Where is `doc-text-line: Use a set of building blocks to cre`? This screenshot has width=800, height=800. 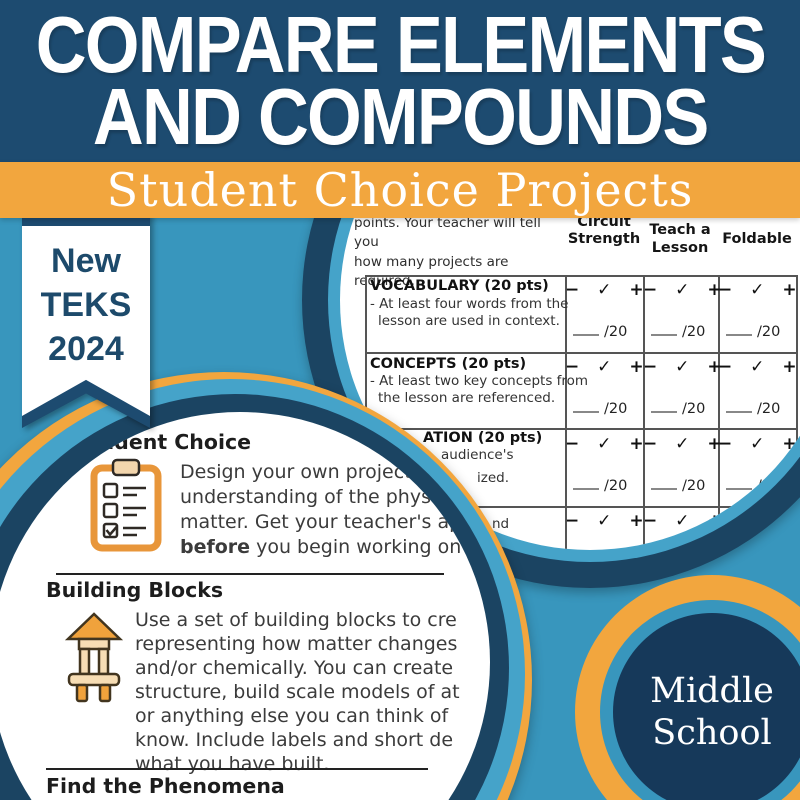 doc-text-line: Use a set of building blocks to cre is located at coordinates (296, 620).